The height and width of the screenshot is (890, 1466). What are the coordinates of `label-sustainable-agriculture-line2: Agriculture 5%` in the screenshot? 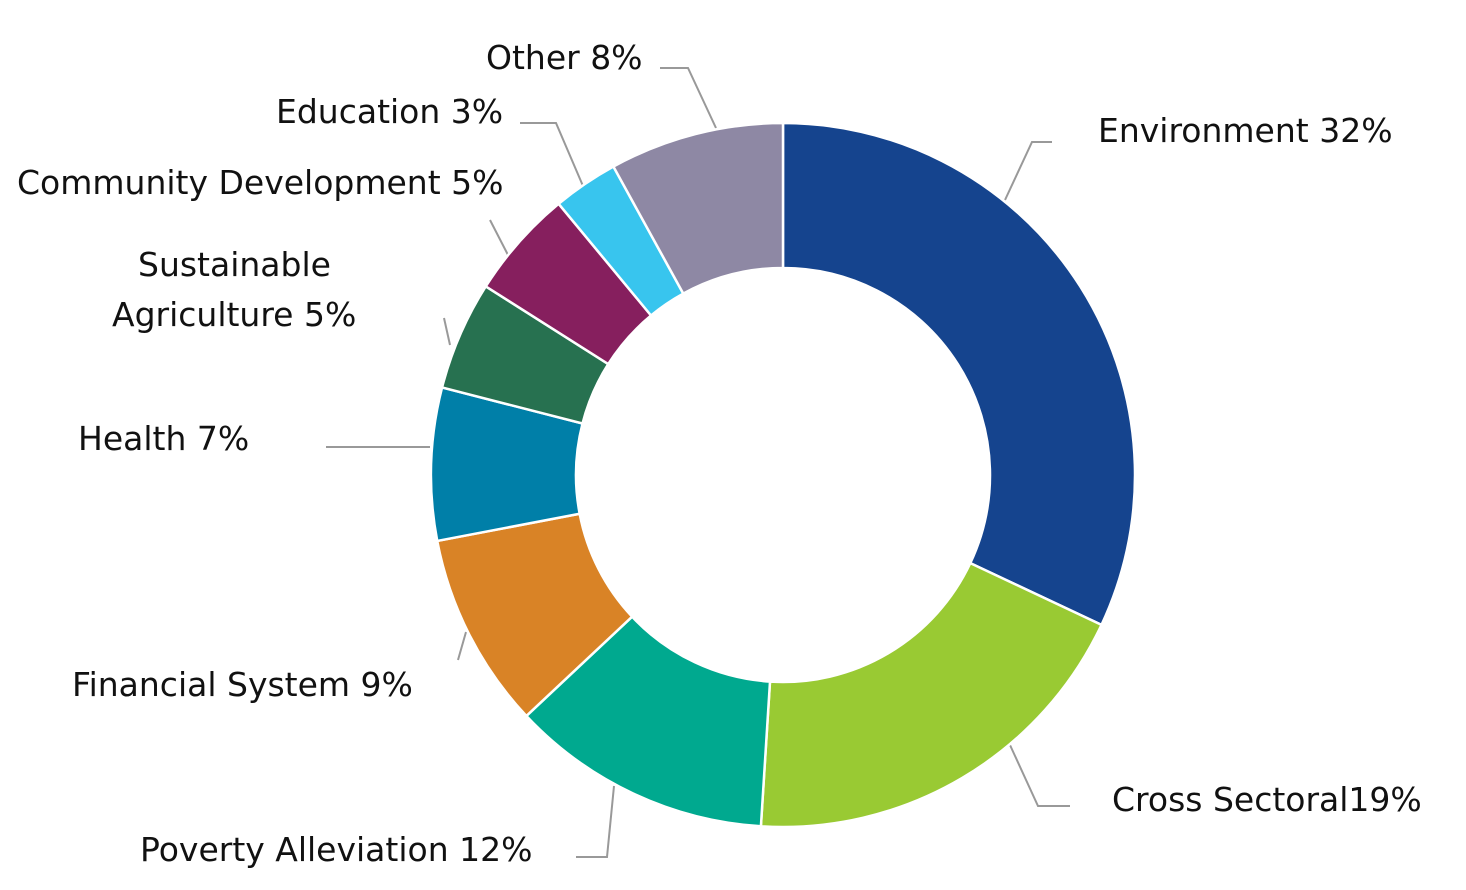 It's located at (234, 314).